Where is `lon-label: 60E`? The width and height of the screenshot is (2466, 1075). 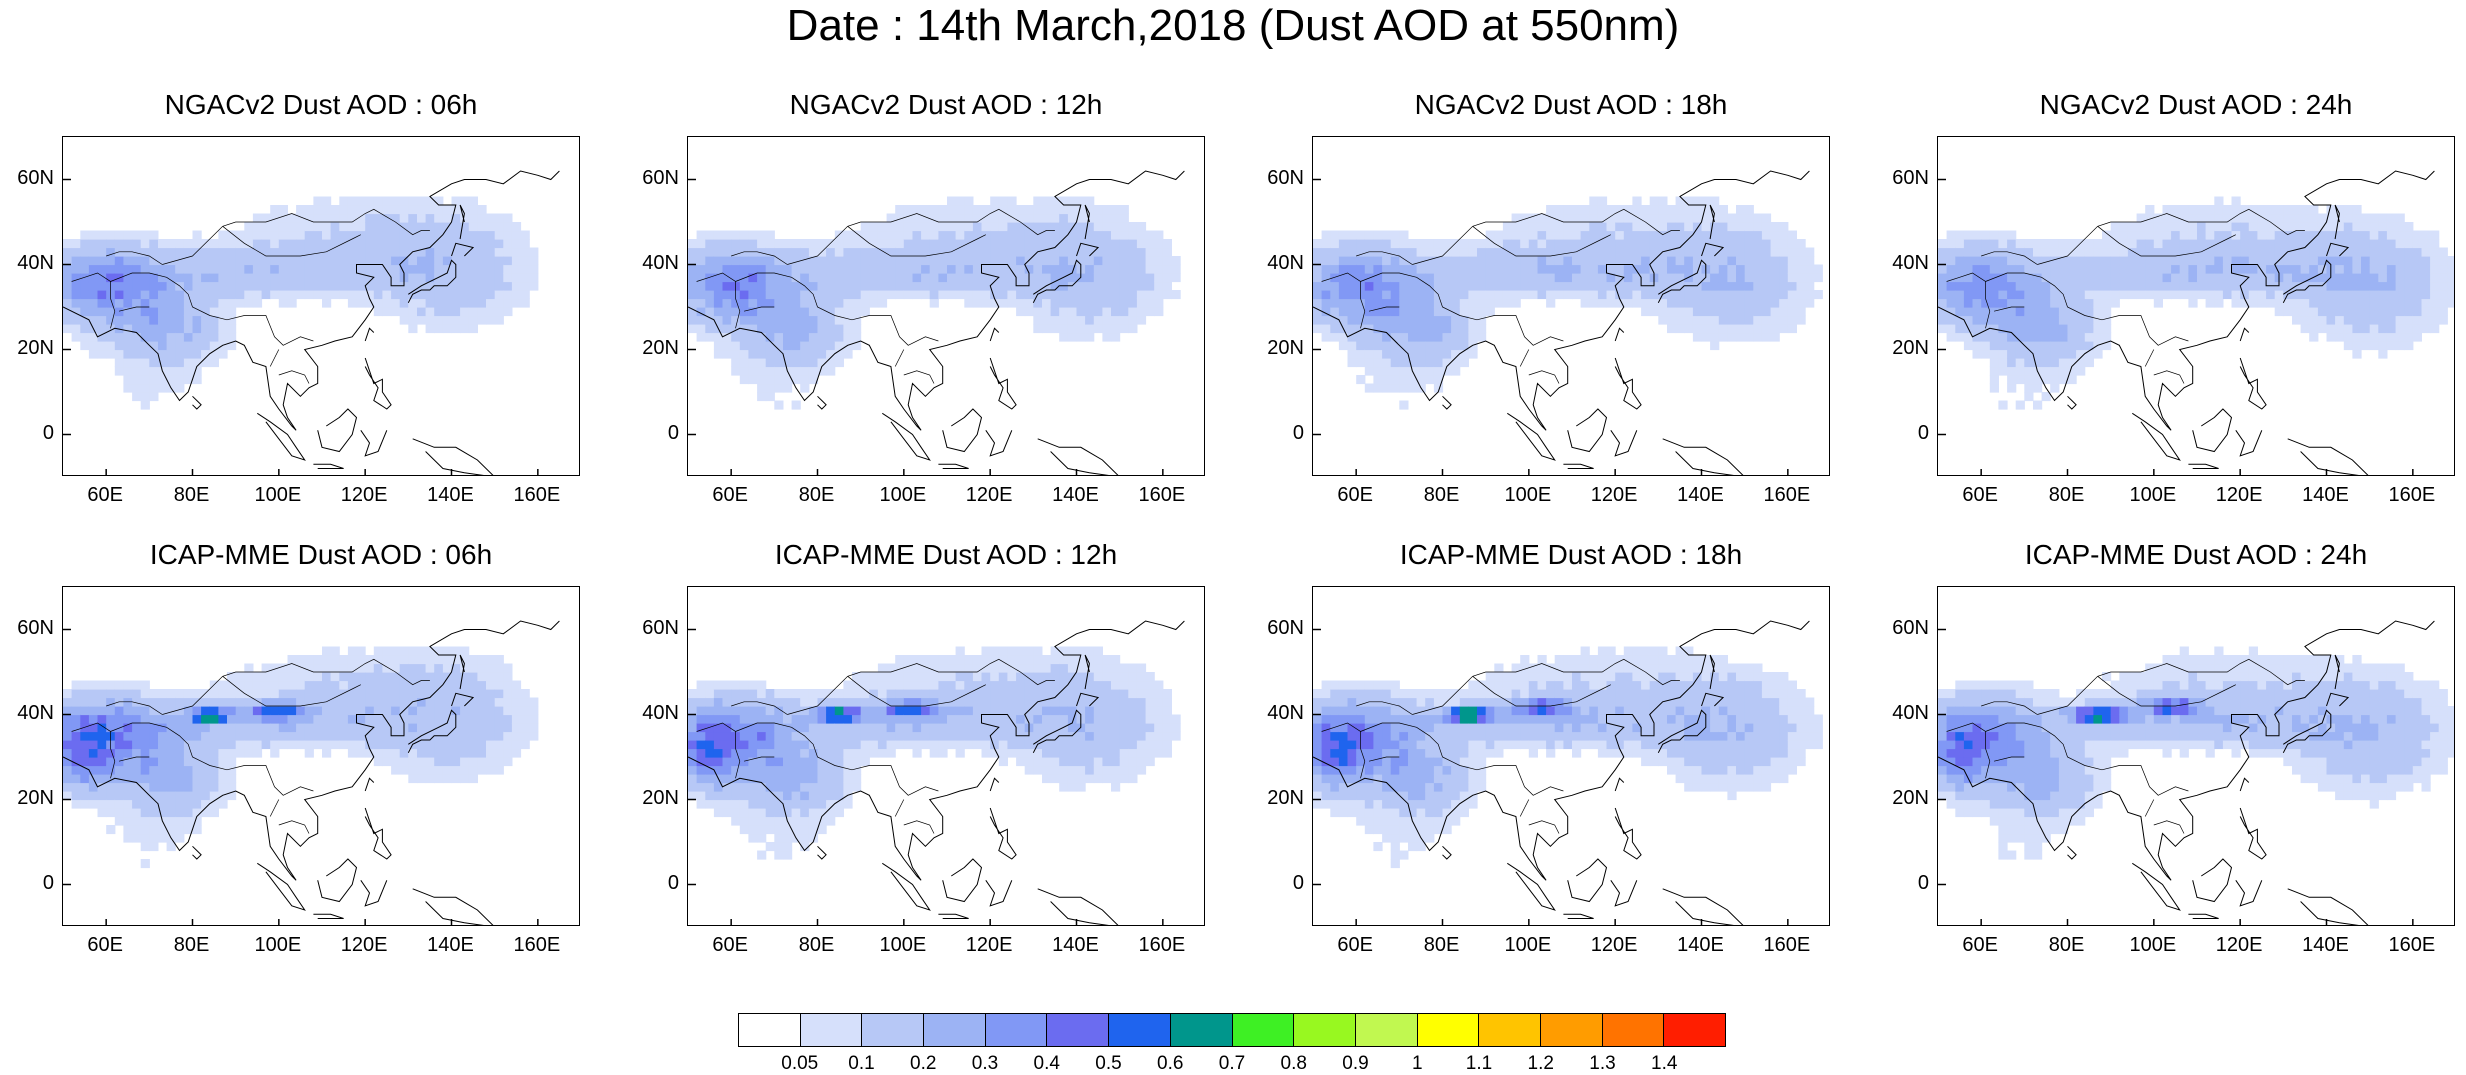 lon-label: 60E is located at coordinates (1355, 495).